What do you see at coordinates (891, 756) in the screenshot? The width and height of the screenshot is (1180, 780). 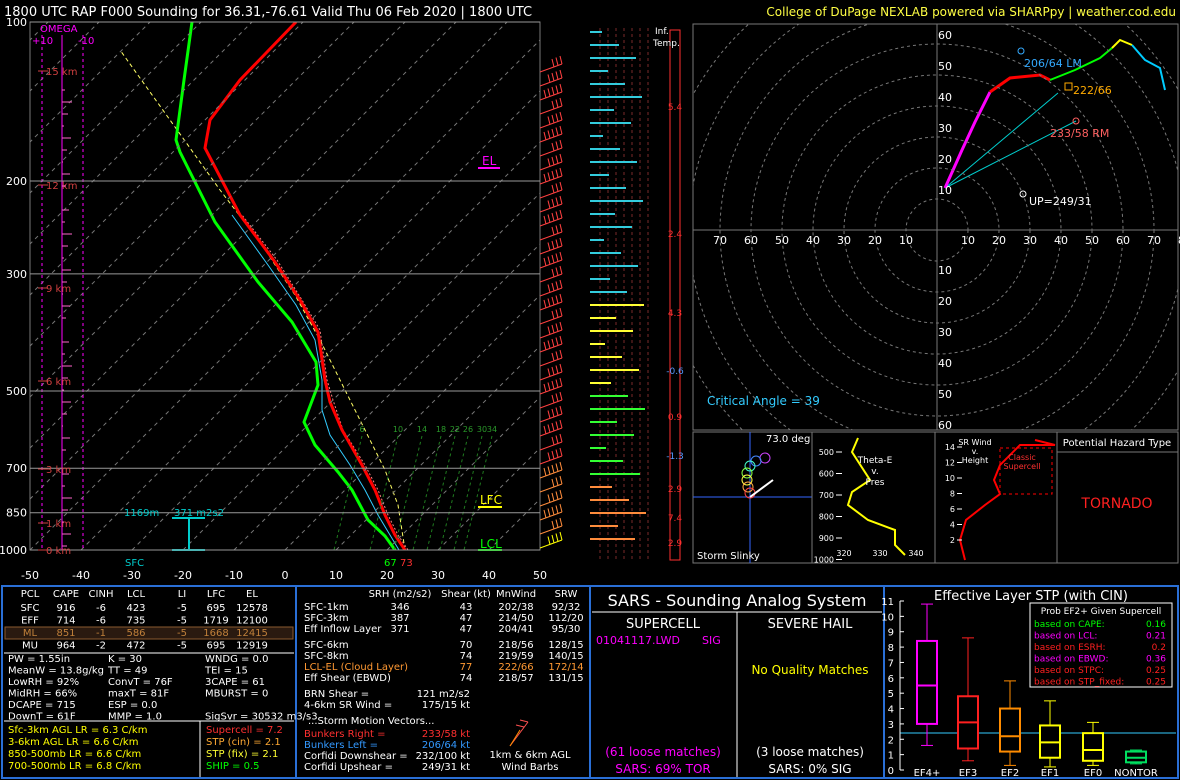 I see `stp-tick-label: 1` at bounding box center [891, 756].